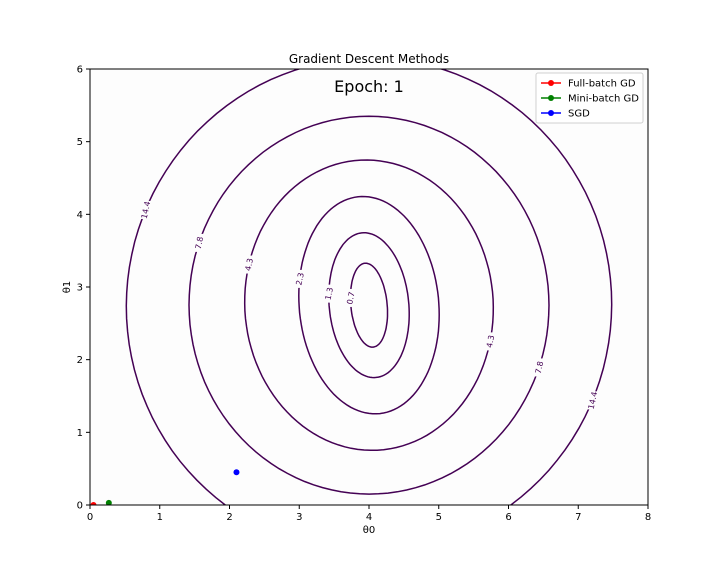  I want to click on legend: Full-batch GD Mini-batch GD SGD, so click(589, 98).